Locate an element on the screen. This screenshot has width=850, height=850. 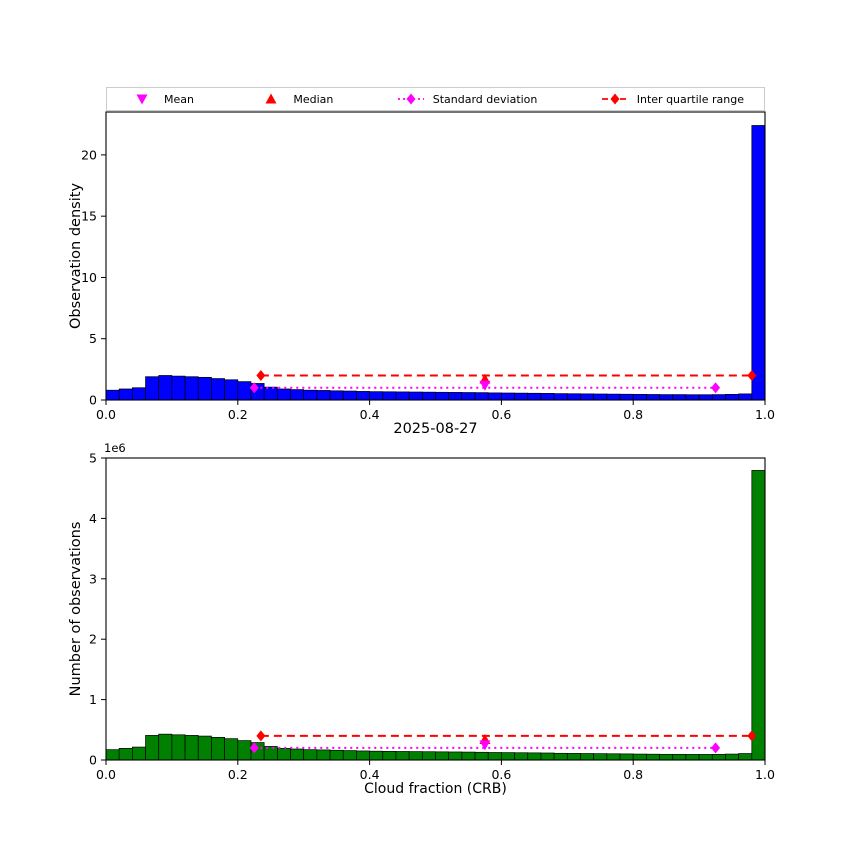
legend-label: Median is located at coordinates (313, 99).